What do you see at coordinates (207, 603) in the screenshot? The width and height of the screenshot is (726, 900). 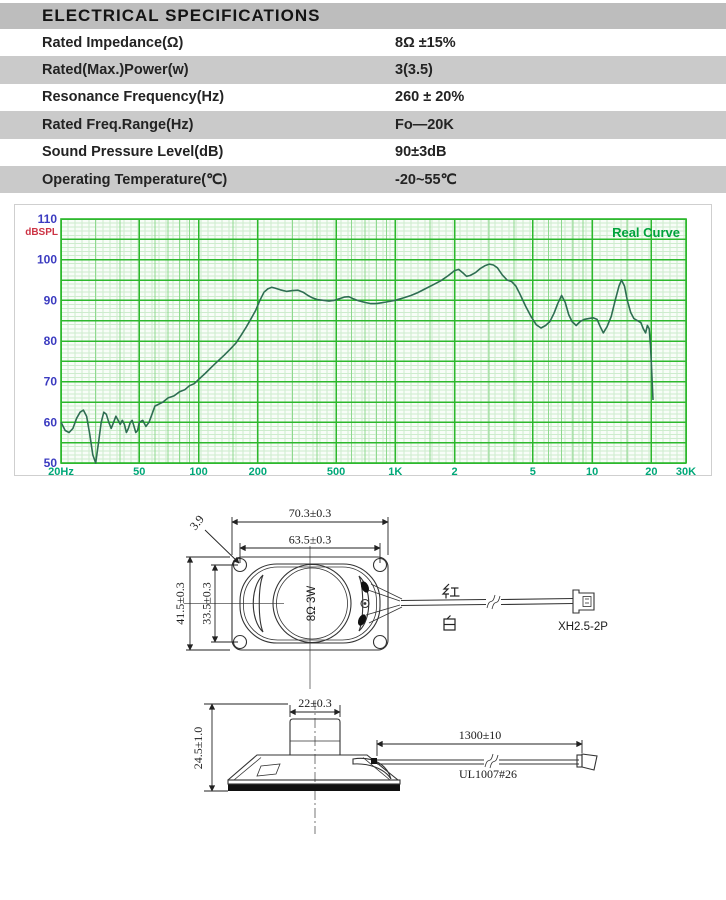 I see `dim-inner-height: 33.5±0.3` at bounding box center [207, 603].